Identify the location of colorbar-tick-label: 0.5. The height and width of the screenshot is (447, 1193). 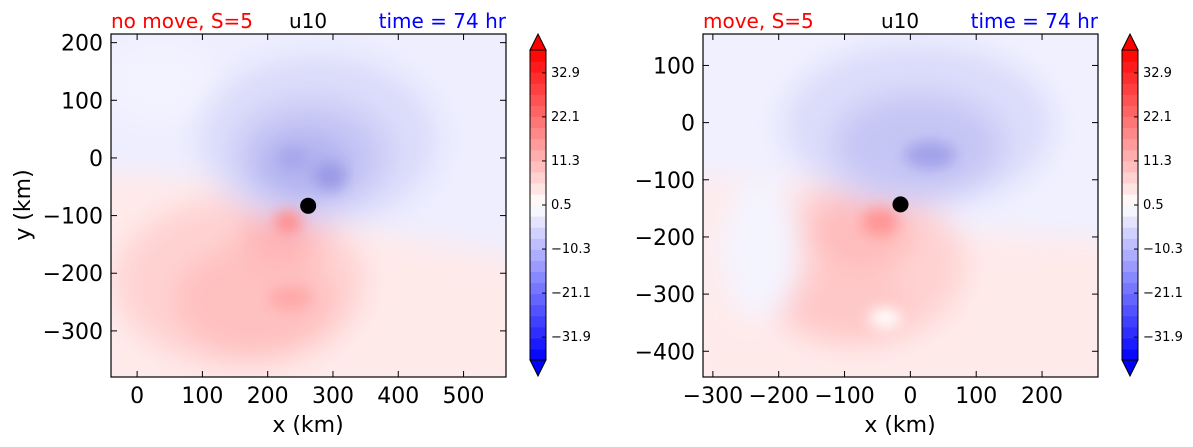
(1153, 205).